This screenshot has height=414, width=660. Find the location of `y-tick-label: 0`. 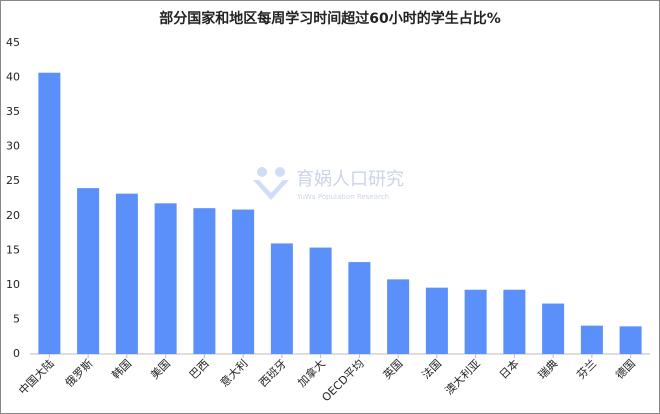

y-tick-label: 0 is located at coordinates (16, 353).